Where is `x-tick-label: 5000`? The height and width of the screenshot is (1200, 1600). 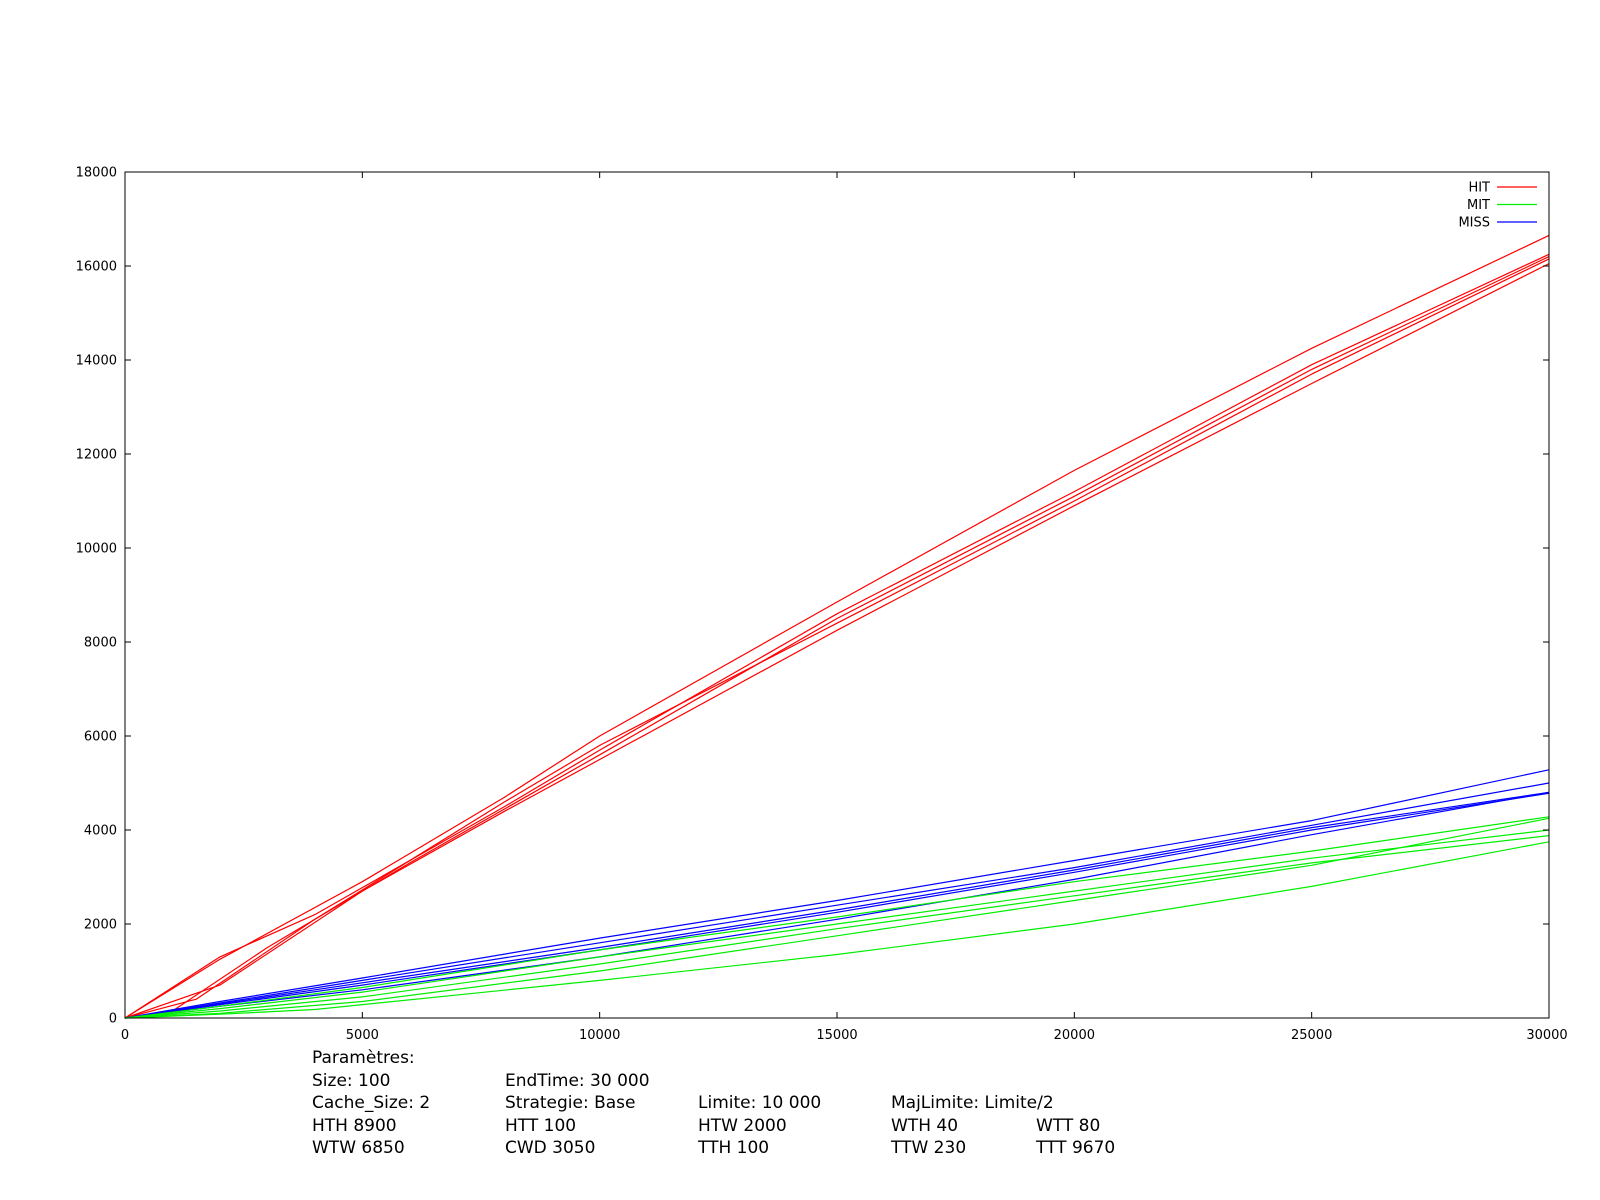 x-tick-label: 5000 is located at coordinates (362, 1035).